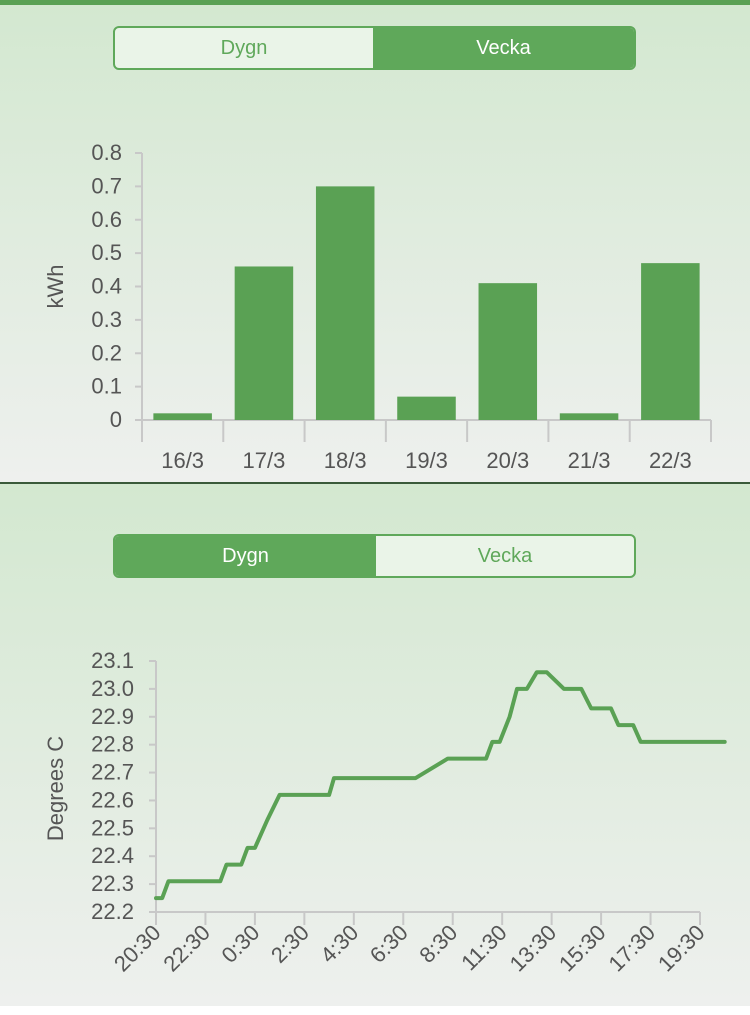 The image size is (750, 1015). What do you see at coordinates (631, 948) in the screenshot?
I see `x-tick-label: 17:30` at bounding box center [631, 948].